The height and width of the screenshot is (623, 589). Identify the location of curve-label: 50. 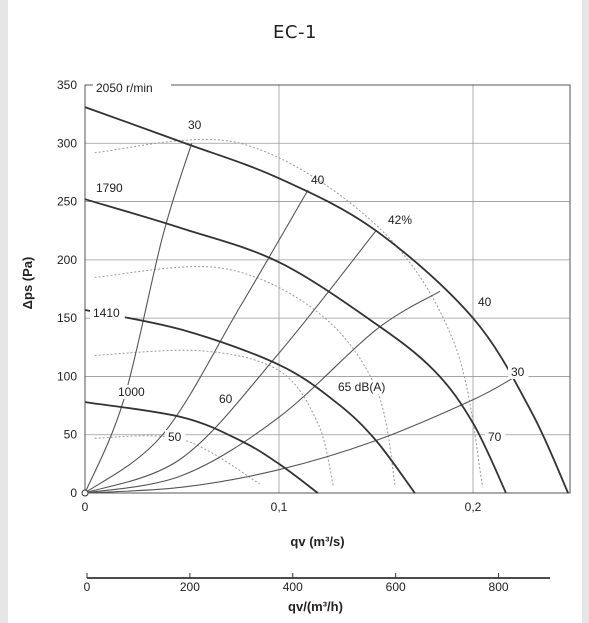
(175, 437).